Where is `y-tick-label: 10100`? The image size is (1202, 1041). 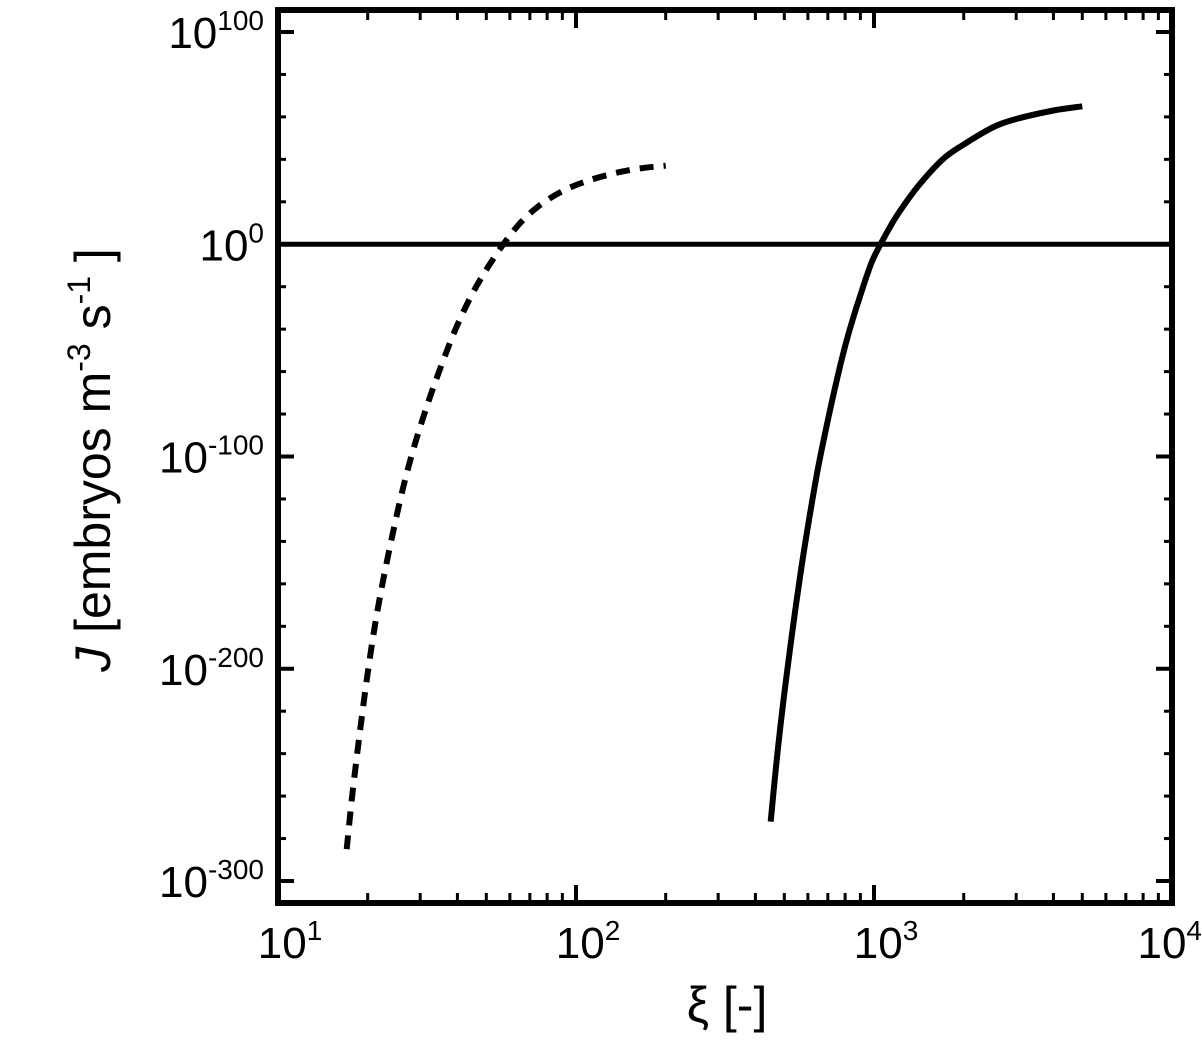
y-tick-label: 10100 is located at coordinates (216, 31).